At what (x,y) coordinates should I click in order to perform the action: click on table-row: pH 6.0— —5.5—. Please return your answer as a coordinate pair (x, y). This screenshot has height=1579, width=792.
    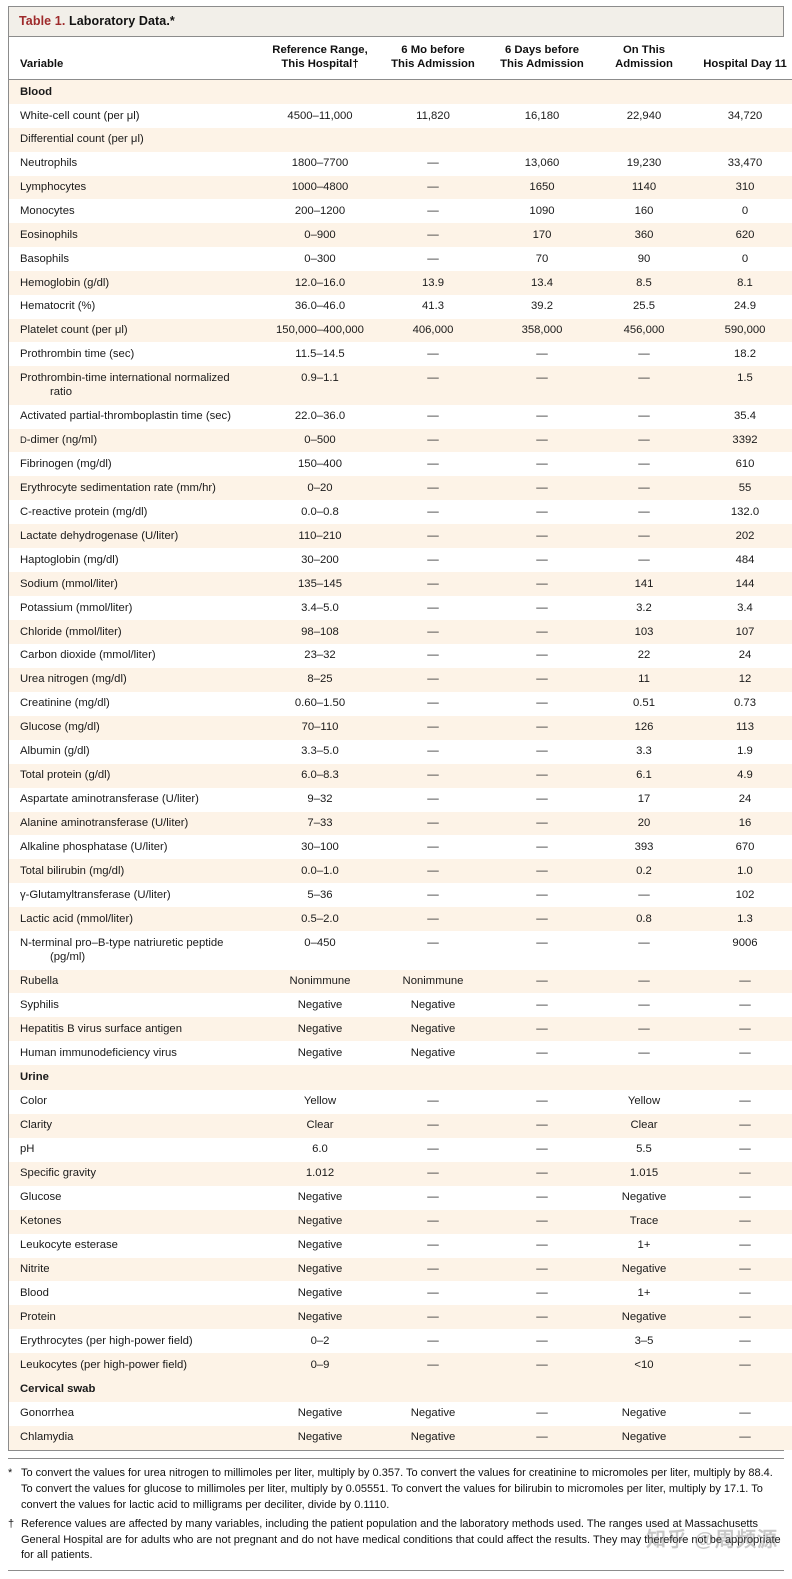
    Looking at the image, I should click on (400, 1149).